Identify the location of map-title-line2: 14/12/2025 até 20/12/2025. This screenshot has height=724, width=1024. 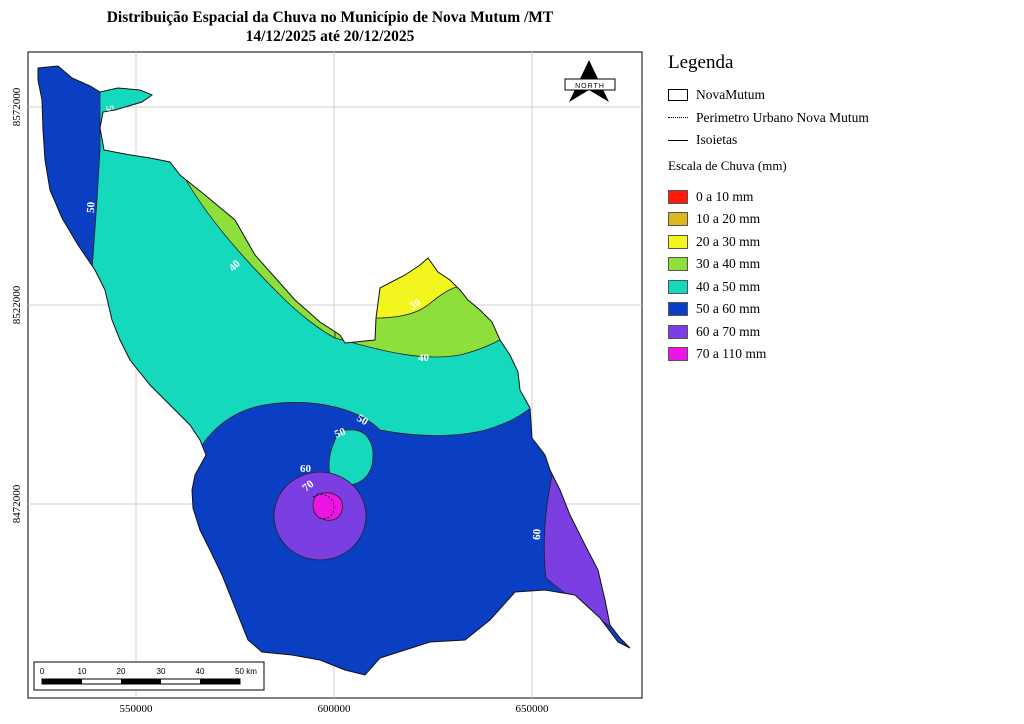
(330, 36).